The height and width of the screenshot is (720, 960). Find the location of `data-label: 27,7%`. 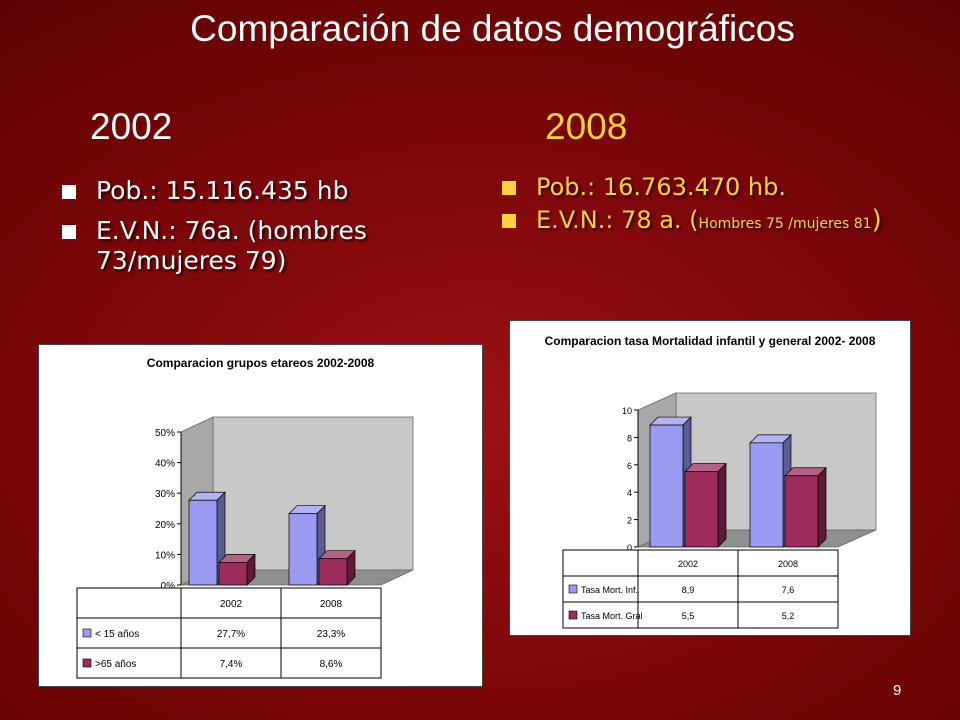

data-label: 27,7% is located at coordinates (231, 634).